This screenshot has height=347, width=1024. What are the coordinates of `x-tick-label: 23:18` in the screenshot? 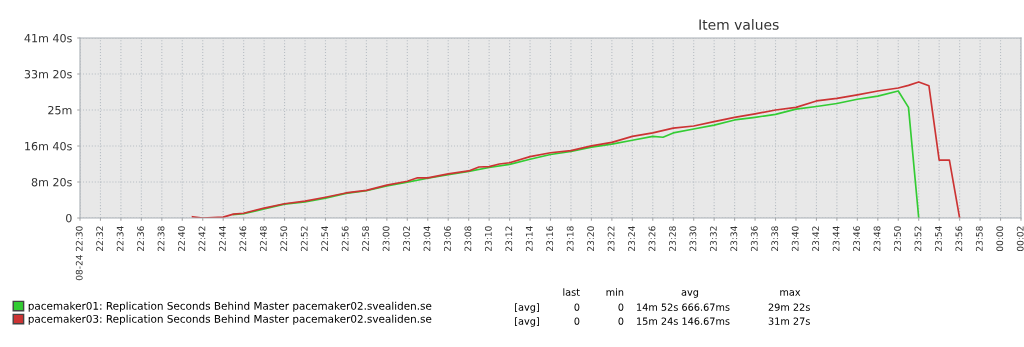 It's located at (570, 238).